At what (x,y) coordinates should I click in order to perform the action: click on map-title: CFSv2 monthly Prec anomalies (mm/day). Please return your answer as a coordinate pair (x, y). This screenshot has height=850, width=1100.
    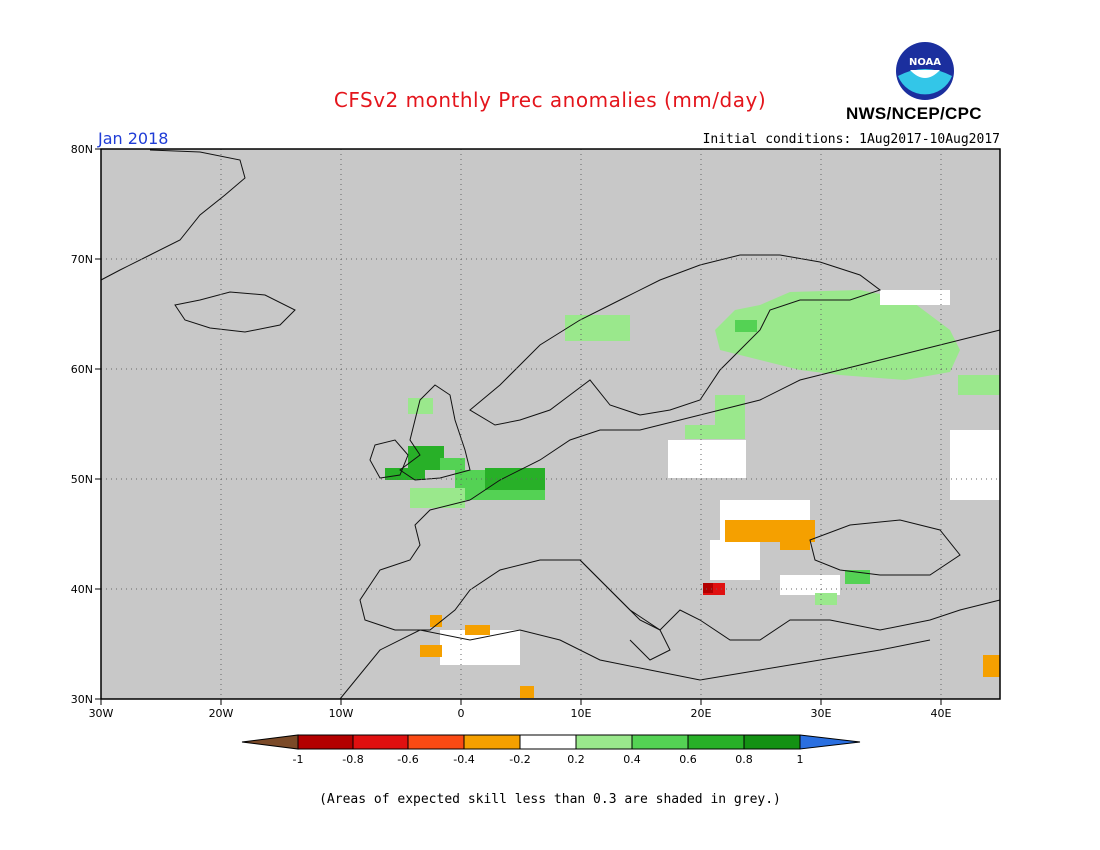
    Looking at the image, I should click on (550, 100).